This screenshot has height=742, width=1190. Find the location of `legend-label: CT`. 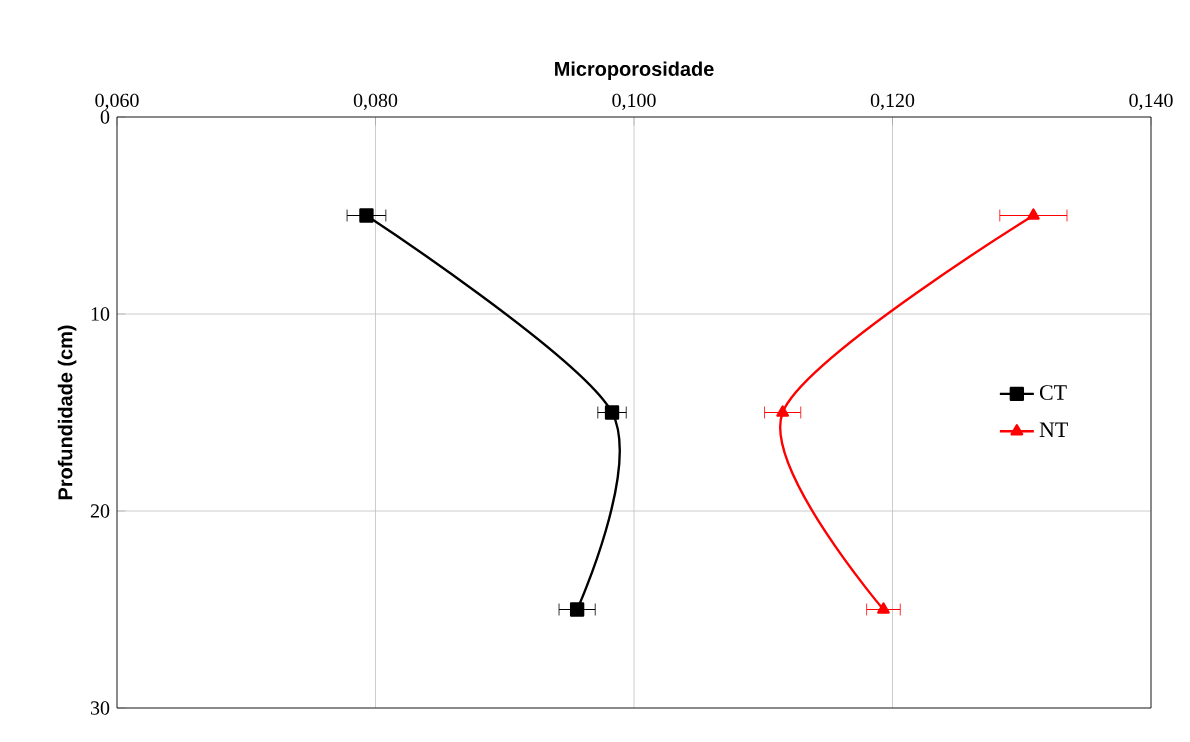

legend-label: CT is located at coordinates (1053, 392).